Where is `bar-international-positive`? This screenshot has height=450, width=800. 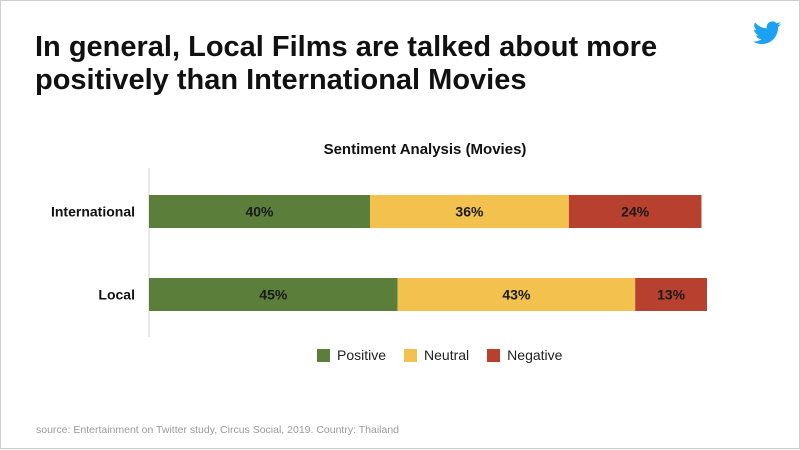
bar-international-positive is located at coordinates (259, 211).